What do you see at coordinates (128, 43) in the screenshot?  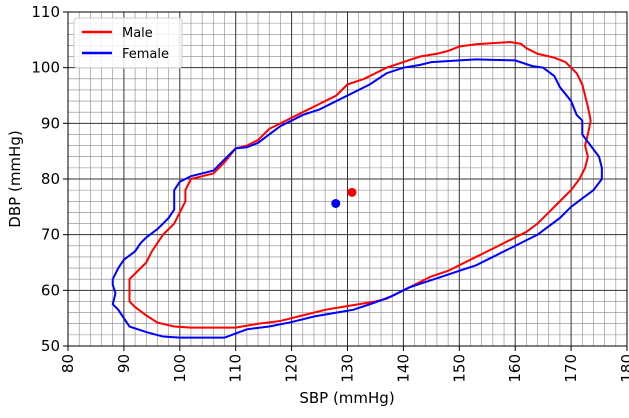 I see `legend-box` at bounding box center [128, 43].